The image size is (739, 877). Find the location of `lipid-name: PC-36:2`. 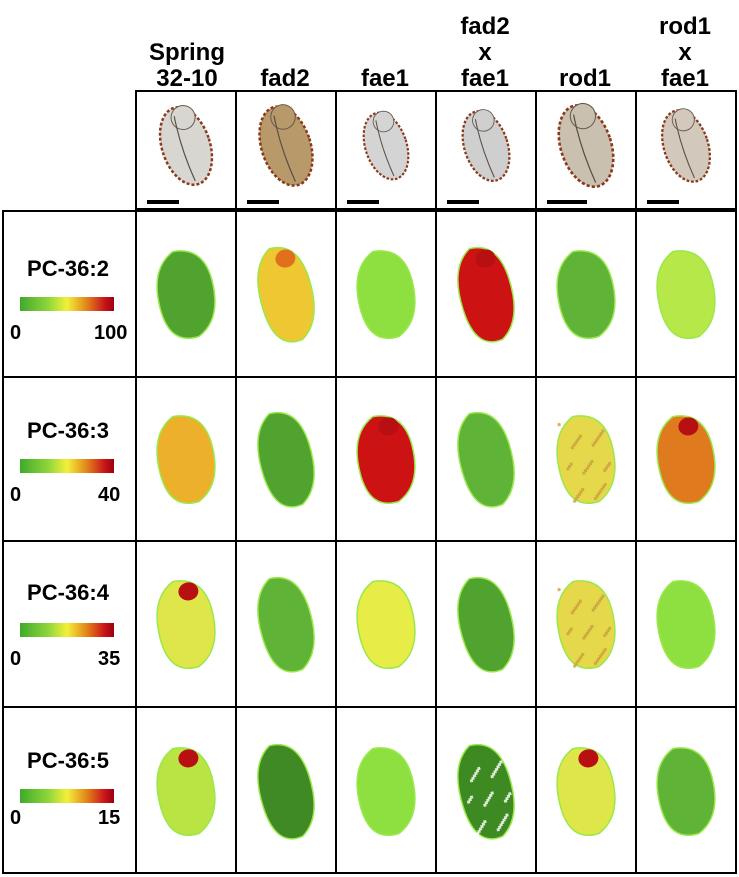

lipid-name: PC-36:2 is located at coordinates (68, 268).